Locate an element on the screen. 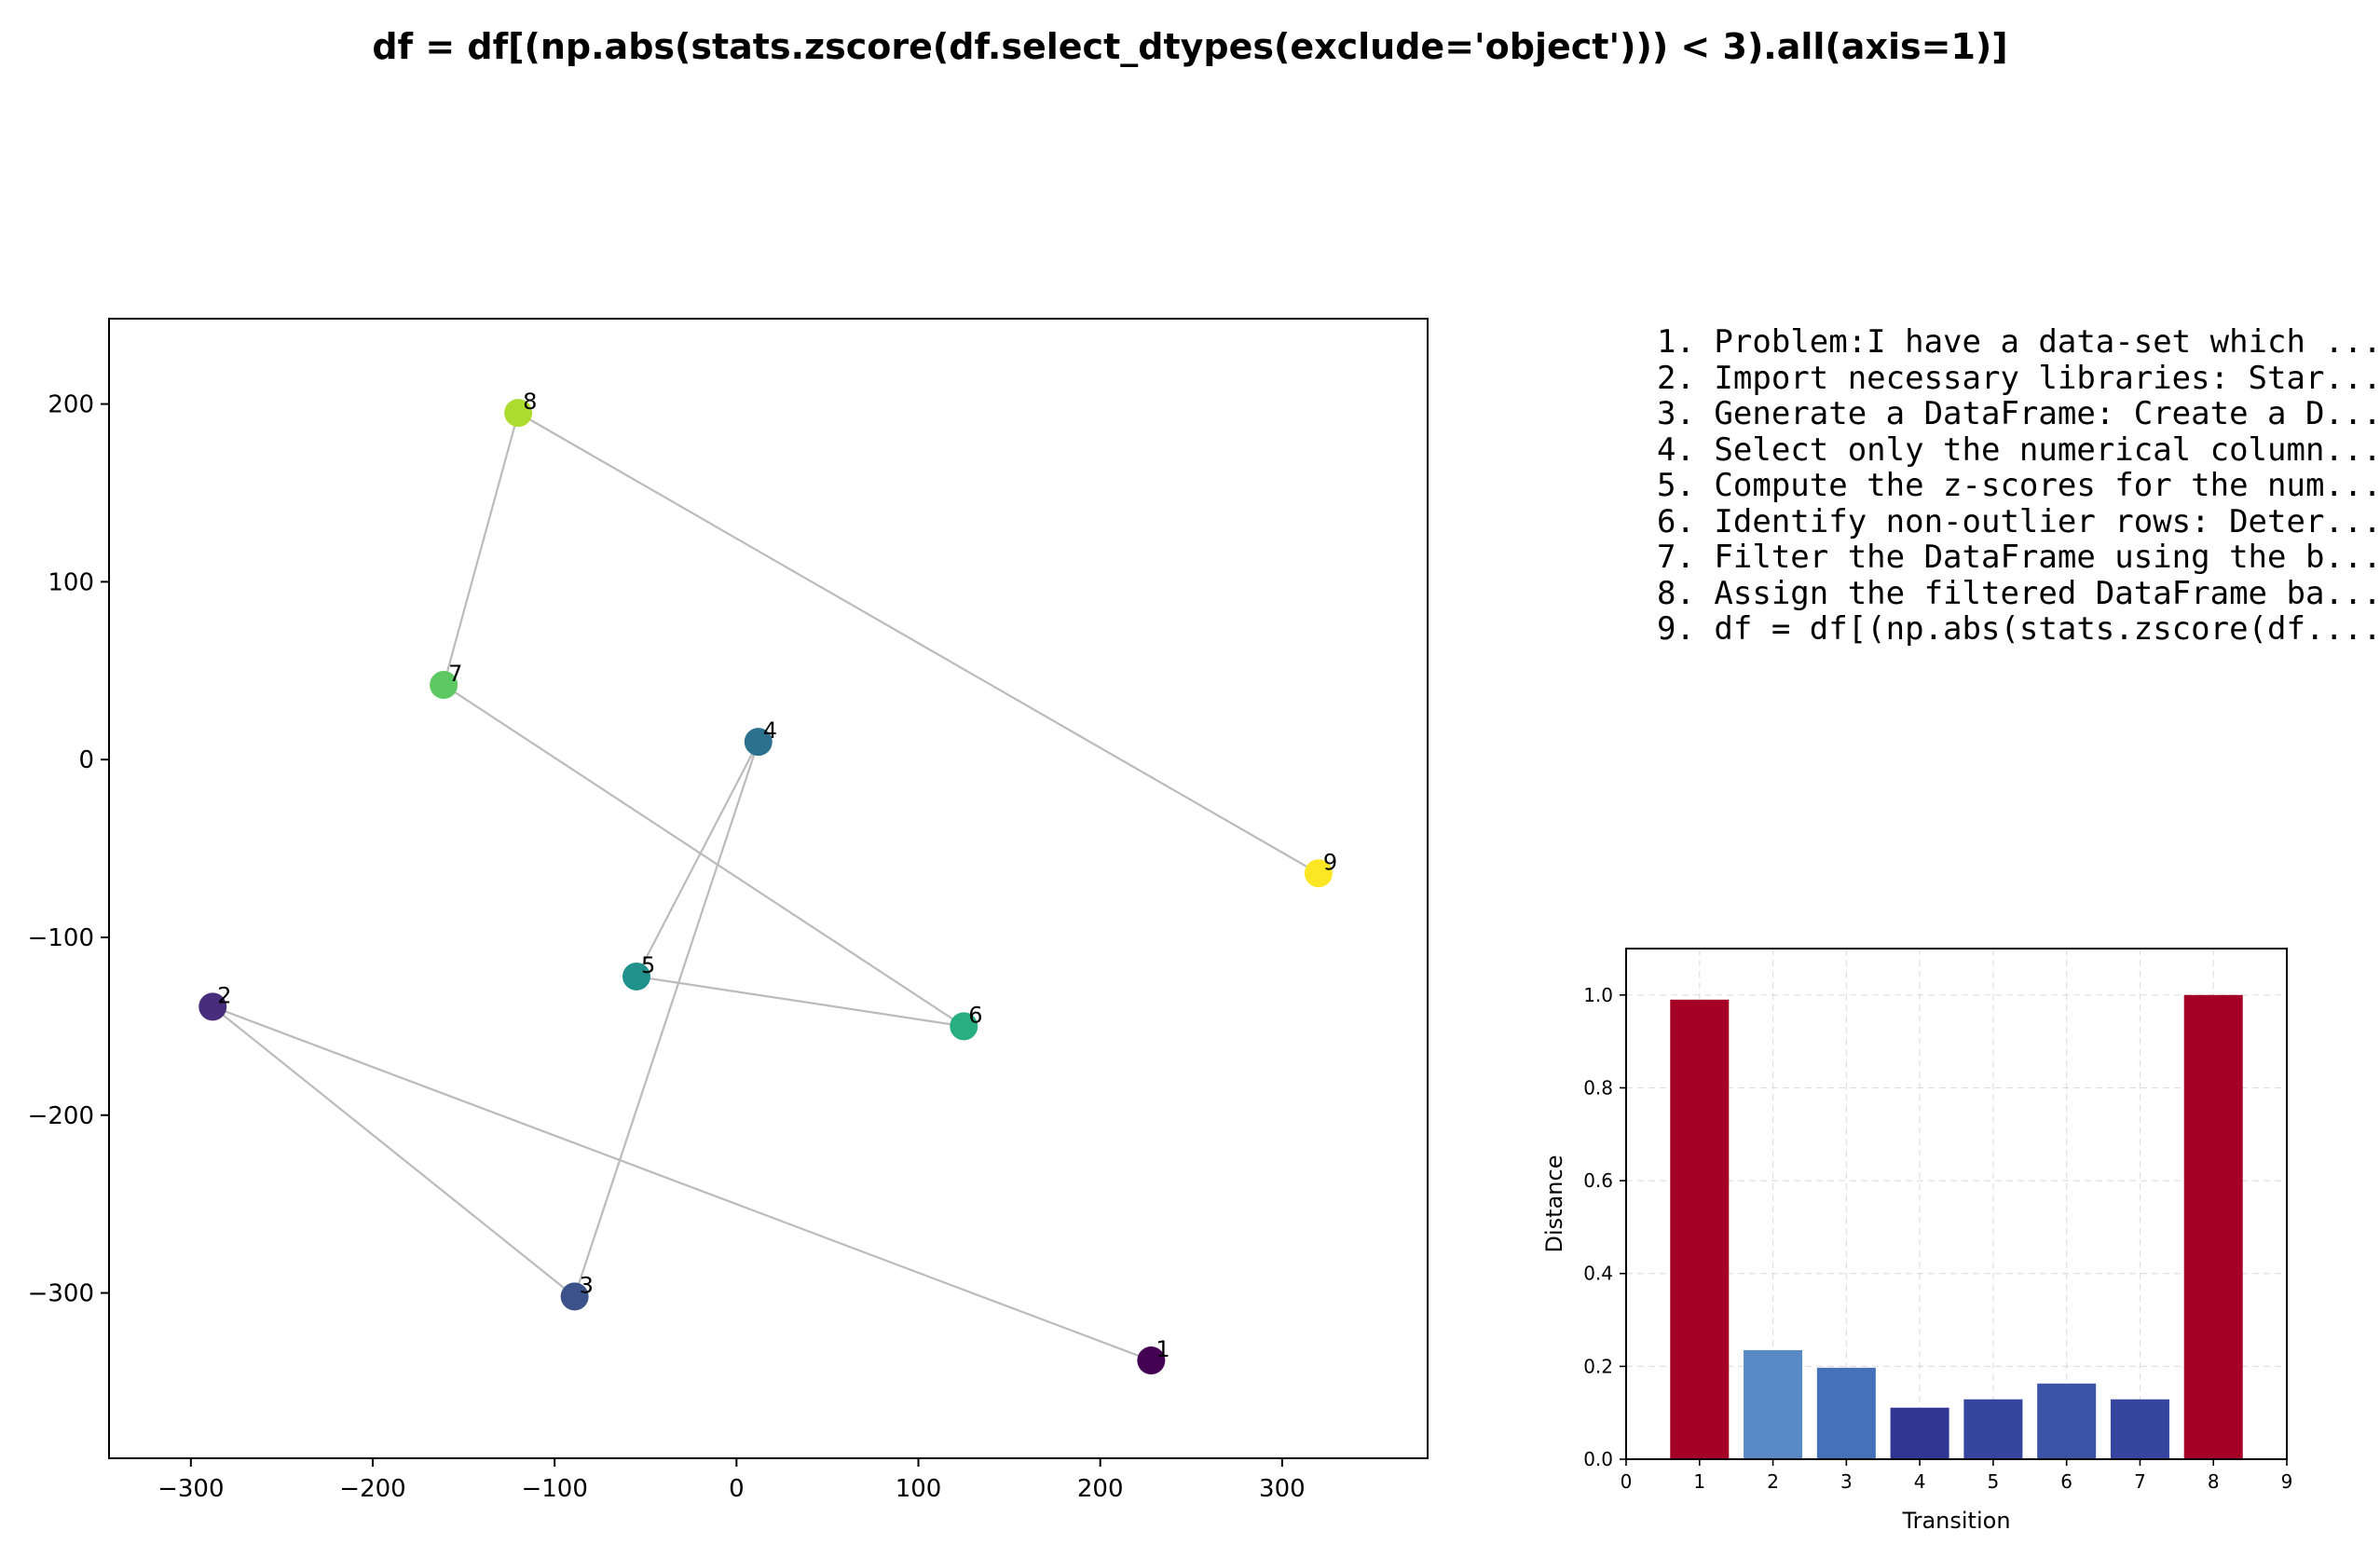  bar-plot-frame is located at coordinates (1956, 1204).